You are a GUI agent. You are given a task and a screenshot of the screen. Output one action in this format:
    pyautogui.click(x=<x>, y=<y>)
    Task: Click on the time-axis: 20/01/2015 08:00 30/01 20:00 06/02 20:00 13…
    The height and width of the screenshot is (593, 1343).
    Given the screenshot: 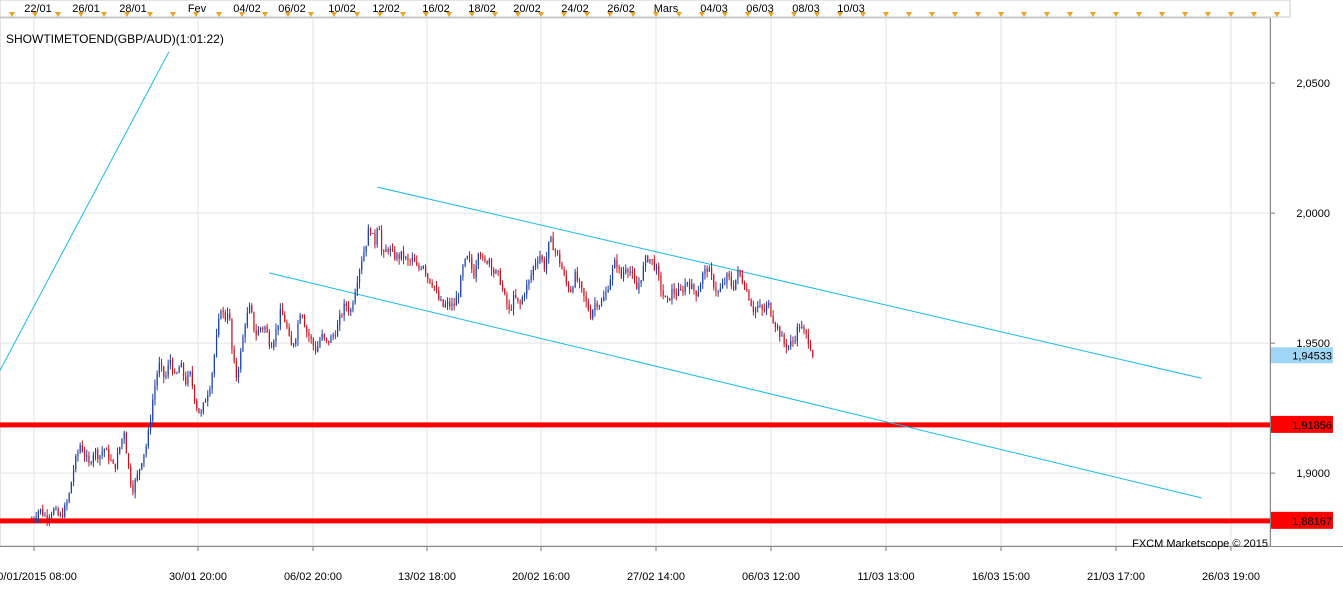 What is the action you would take?
    pyautogui.click(x=671, y=564)
    